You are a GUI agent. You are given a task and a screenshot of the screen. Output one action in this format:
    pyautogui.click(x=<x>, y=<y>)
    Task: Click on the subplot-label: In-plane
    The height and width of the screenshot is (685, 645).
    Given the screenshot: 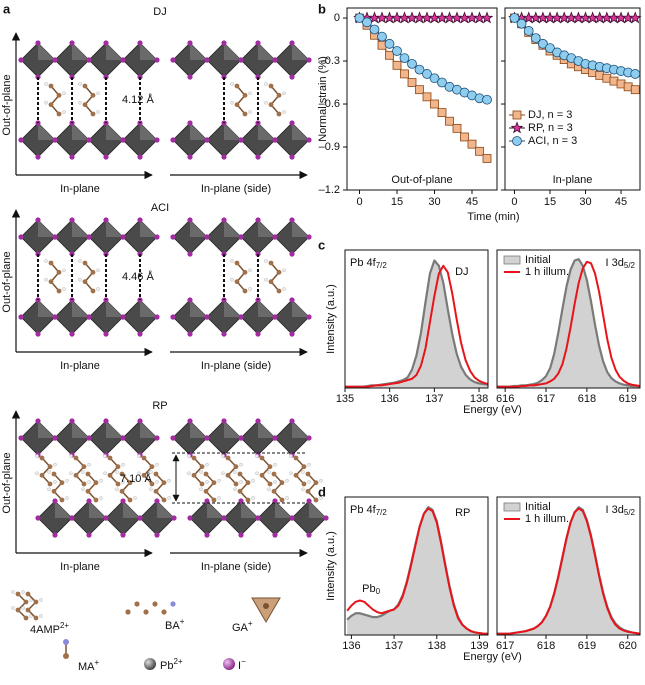 What is the action you would take?
    pyautogui.click(x=573, y=180)
    